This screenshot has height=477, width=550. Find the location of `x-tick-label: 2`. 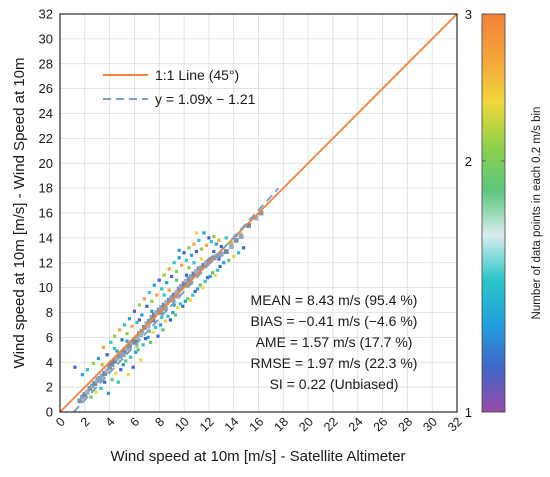

x-tick-label: 2 is located at coordinates (85, 422).